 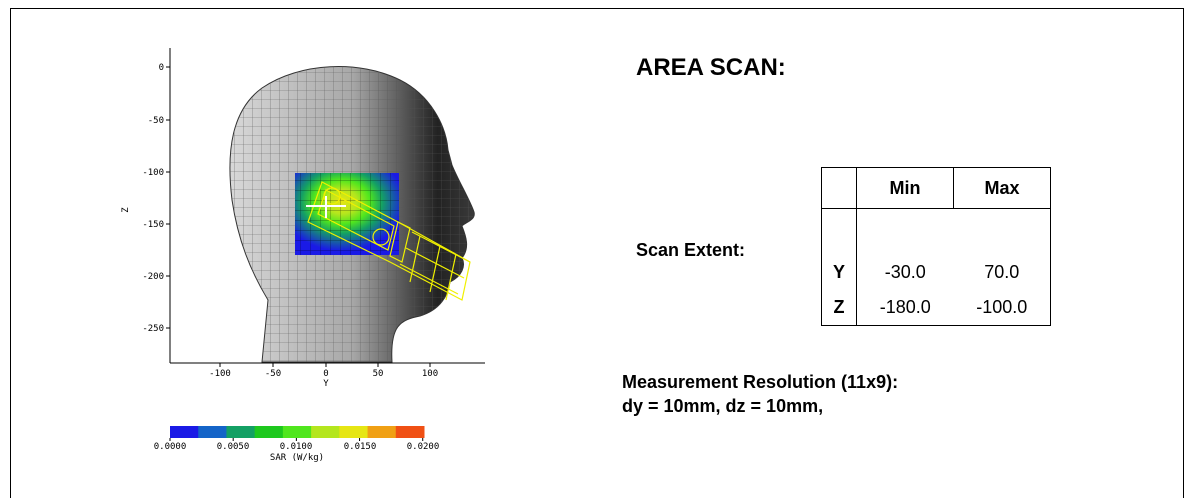 What do you see at coordinates (153, 225) in the screenshot?
I see `z-tick-label: -150` at bounding box center [153, 225].